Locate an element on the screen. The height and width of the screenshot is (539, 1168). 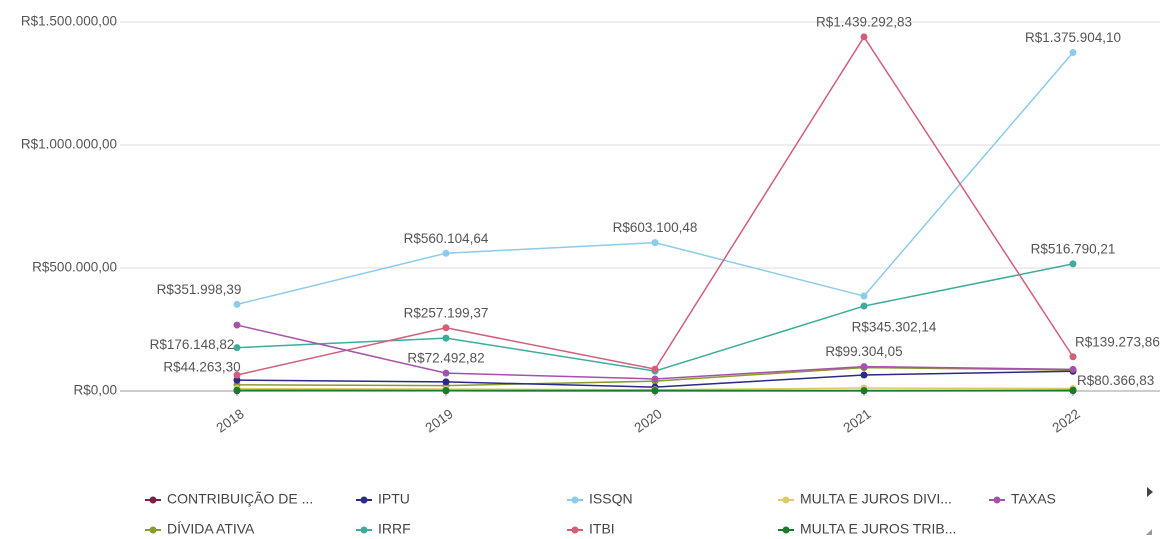
legend-label: ITBI is located at coordinates (602, 529).